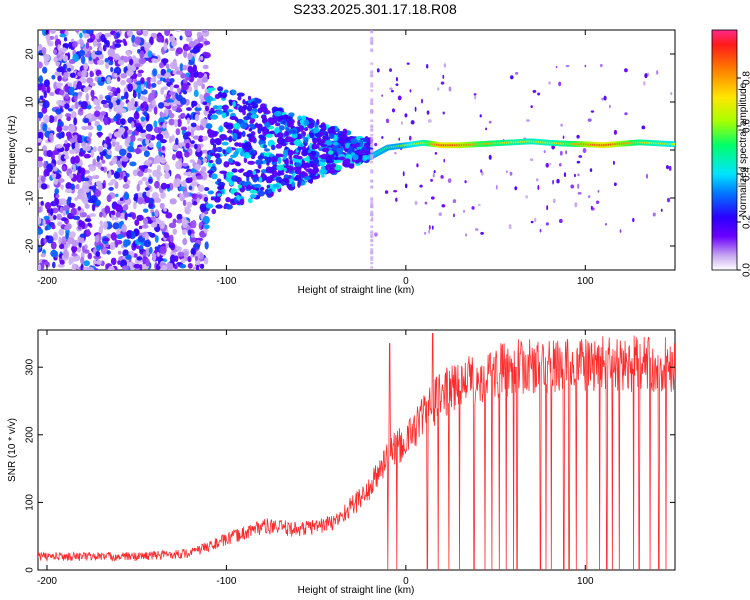 The width and height of the screenshot is (750, 600). I want to click on colorbar-tick-label: 0.8, so click(746, 78).